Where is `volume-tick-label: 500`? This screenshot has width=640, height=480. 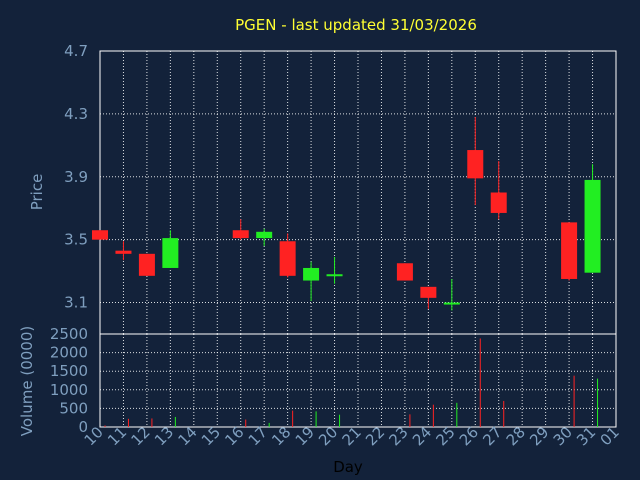
volume-tick-label: 500 is located at coordinates (73, 408).